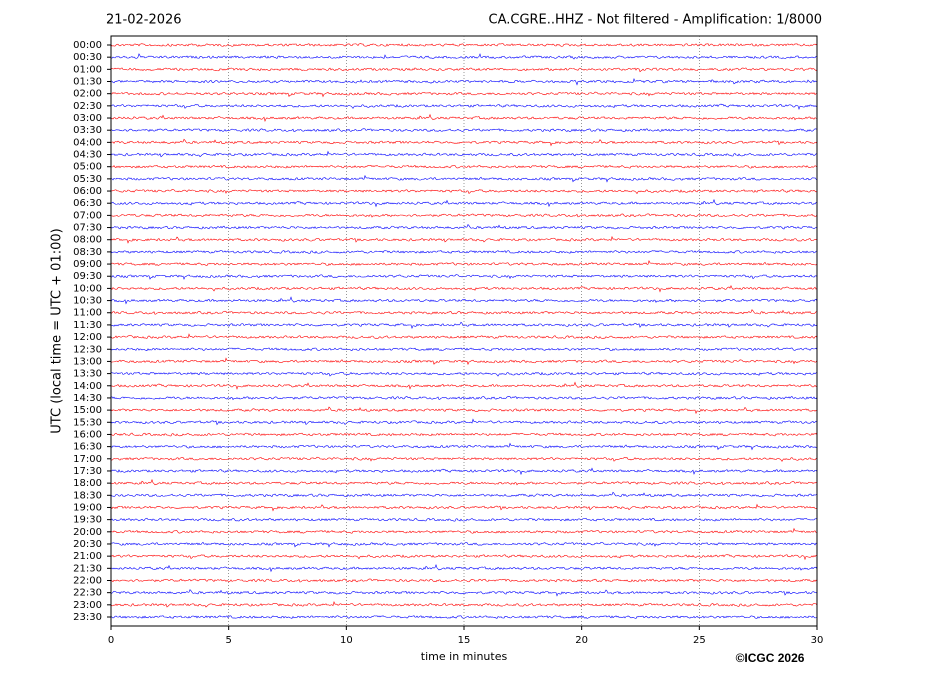 This screenshot has width=927, height=696. I want to click on x-tick-label: 15, so click(464, 640).